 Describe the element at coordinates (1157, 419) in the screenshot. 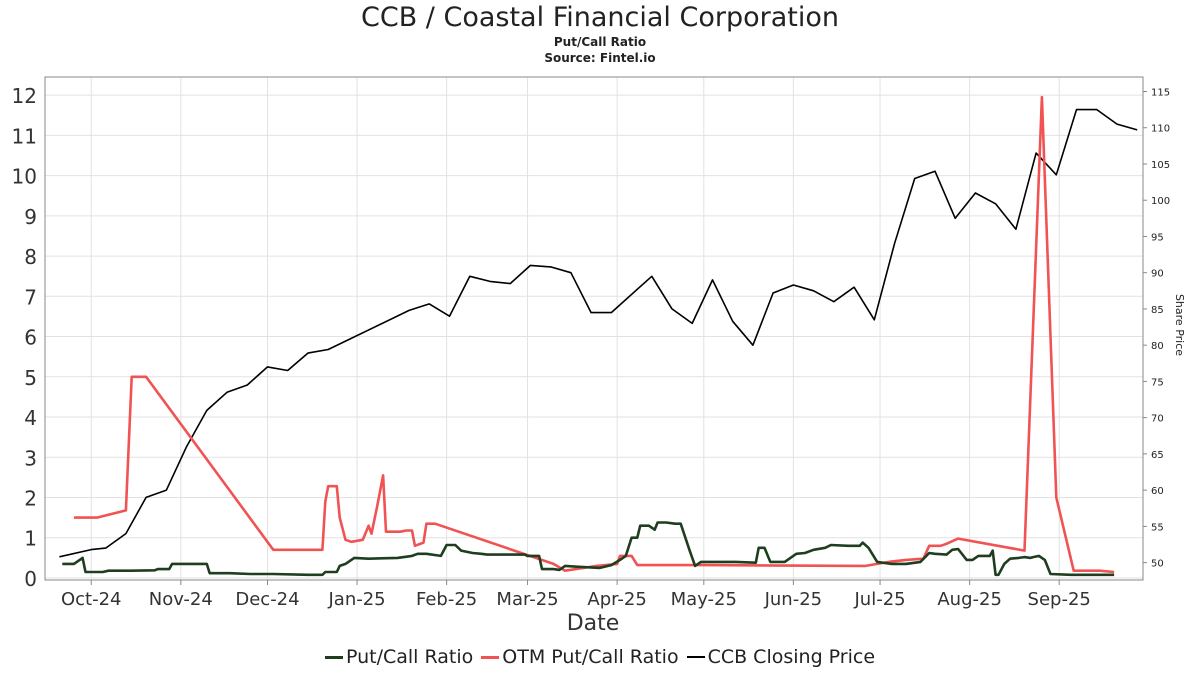

I see `y2-tick-label: 70` at that location.